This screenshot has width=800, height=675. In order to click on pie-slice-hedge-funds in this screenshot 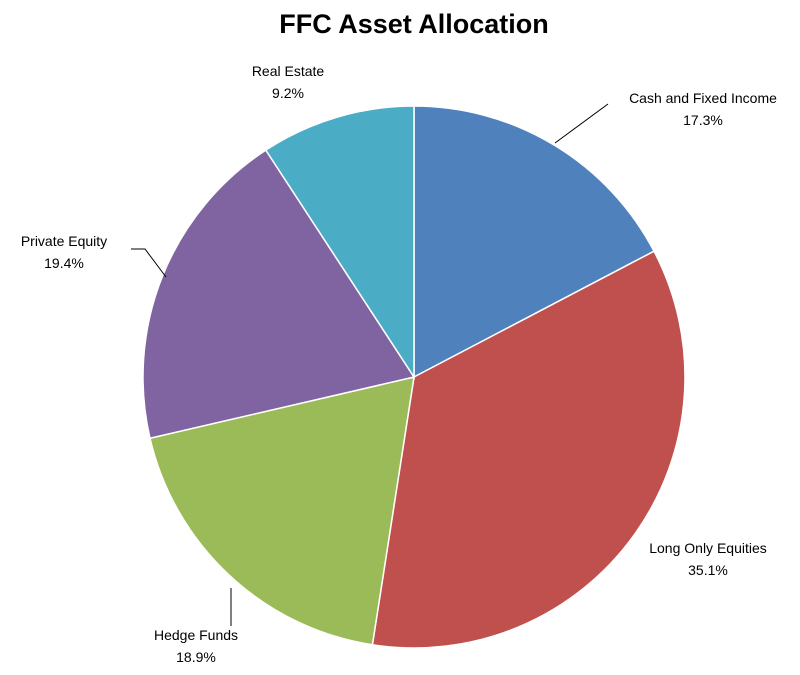, I will do `click(282, 511)`.